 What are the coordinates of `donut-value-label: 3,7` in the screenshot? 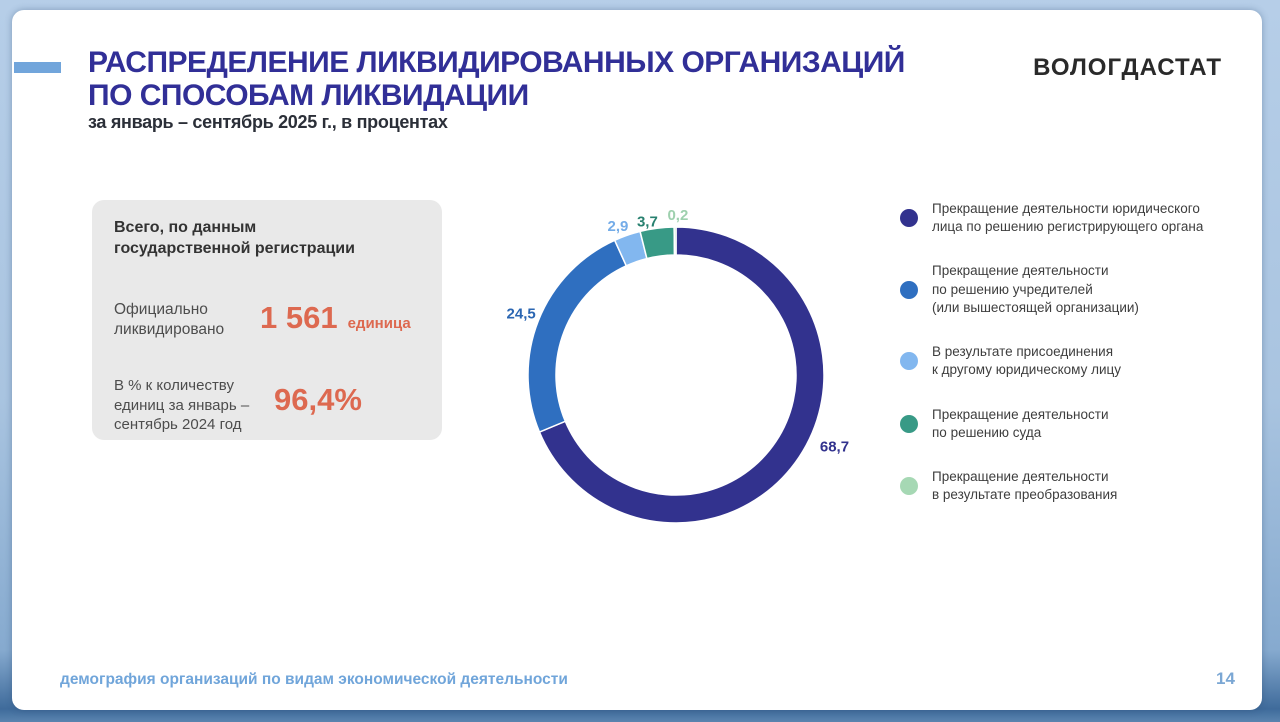 It's located at (647, 221).